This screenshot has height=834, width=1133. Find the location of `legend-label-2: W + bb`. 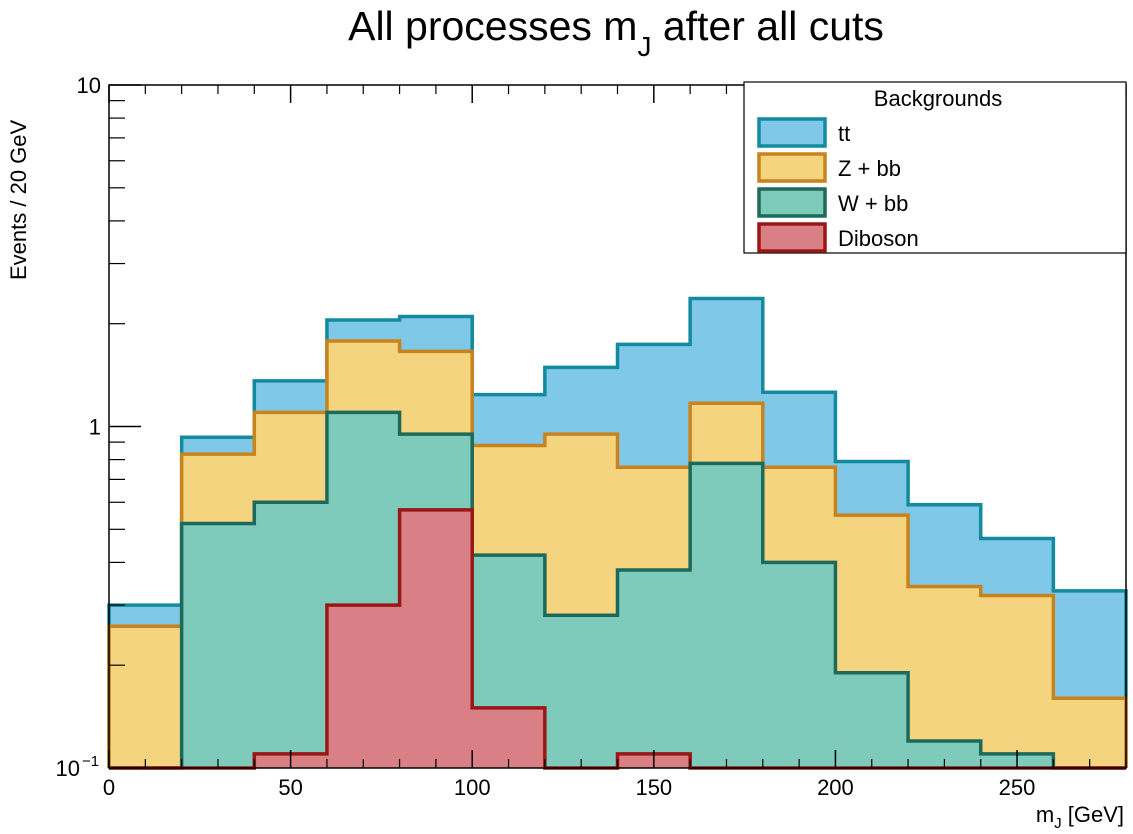

legend-label-2: W + bb is located at coordinates (873, 203).